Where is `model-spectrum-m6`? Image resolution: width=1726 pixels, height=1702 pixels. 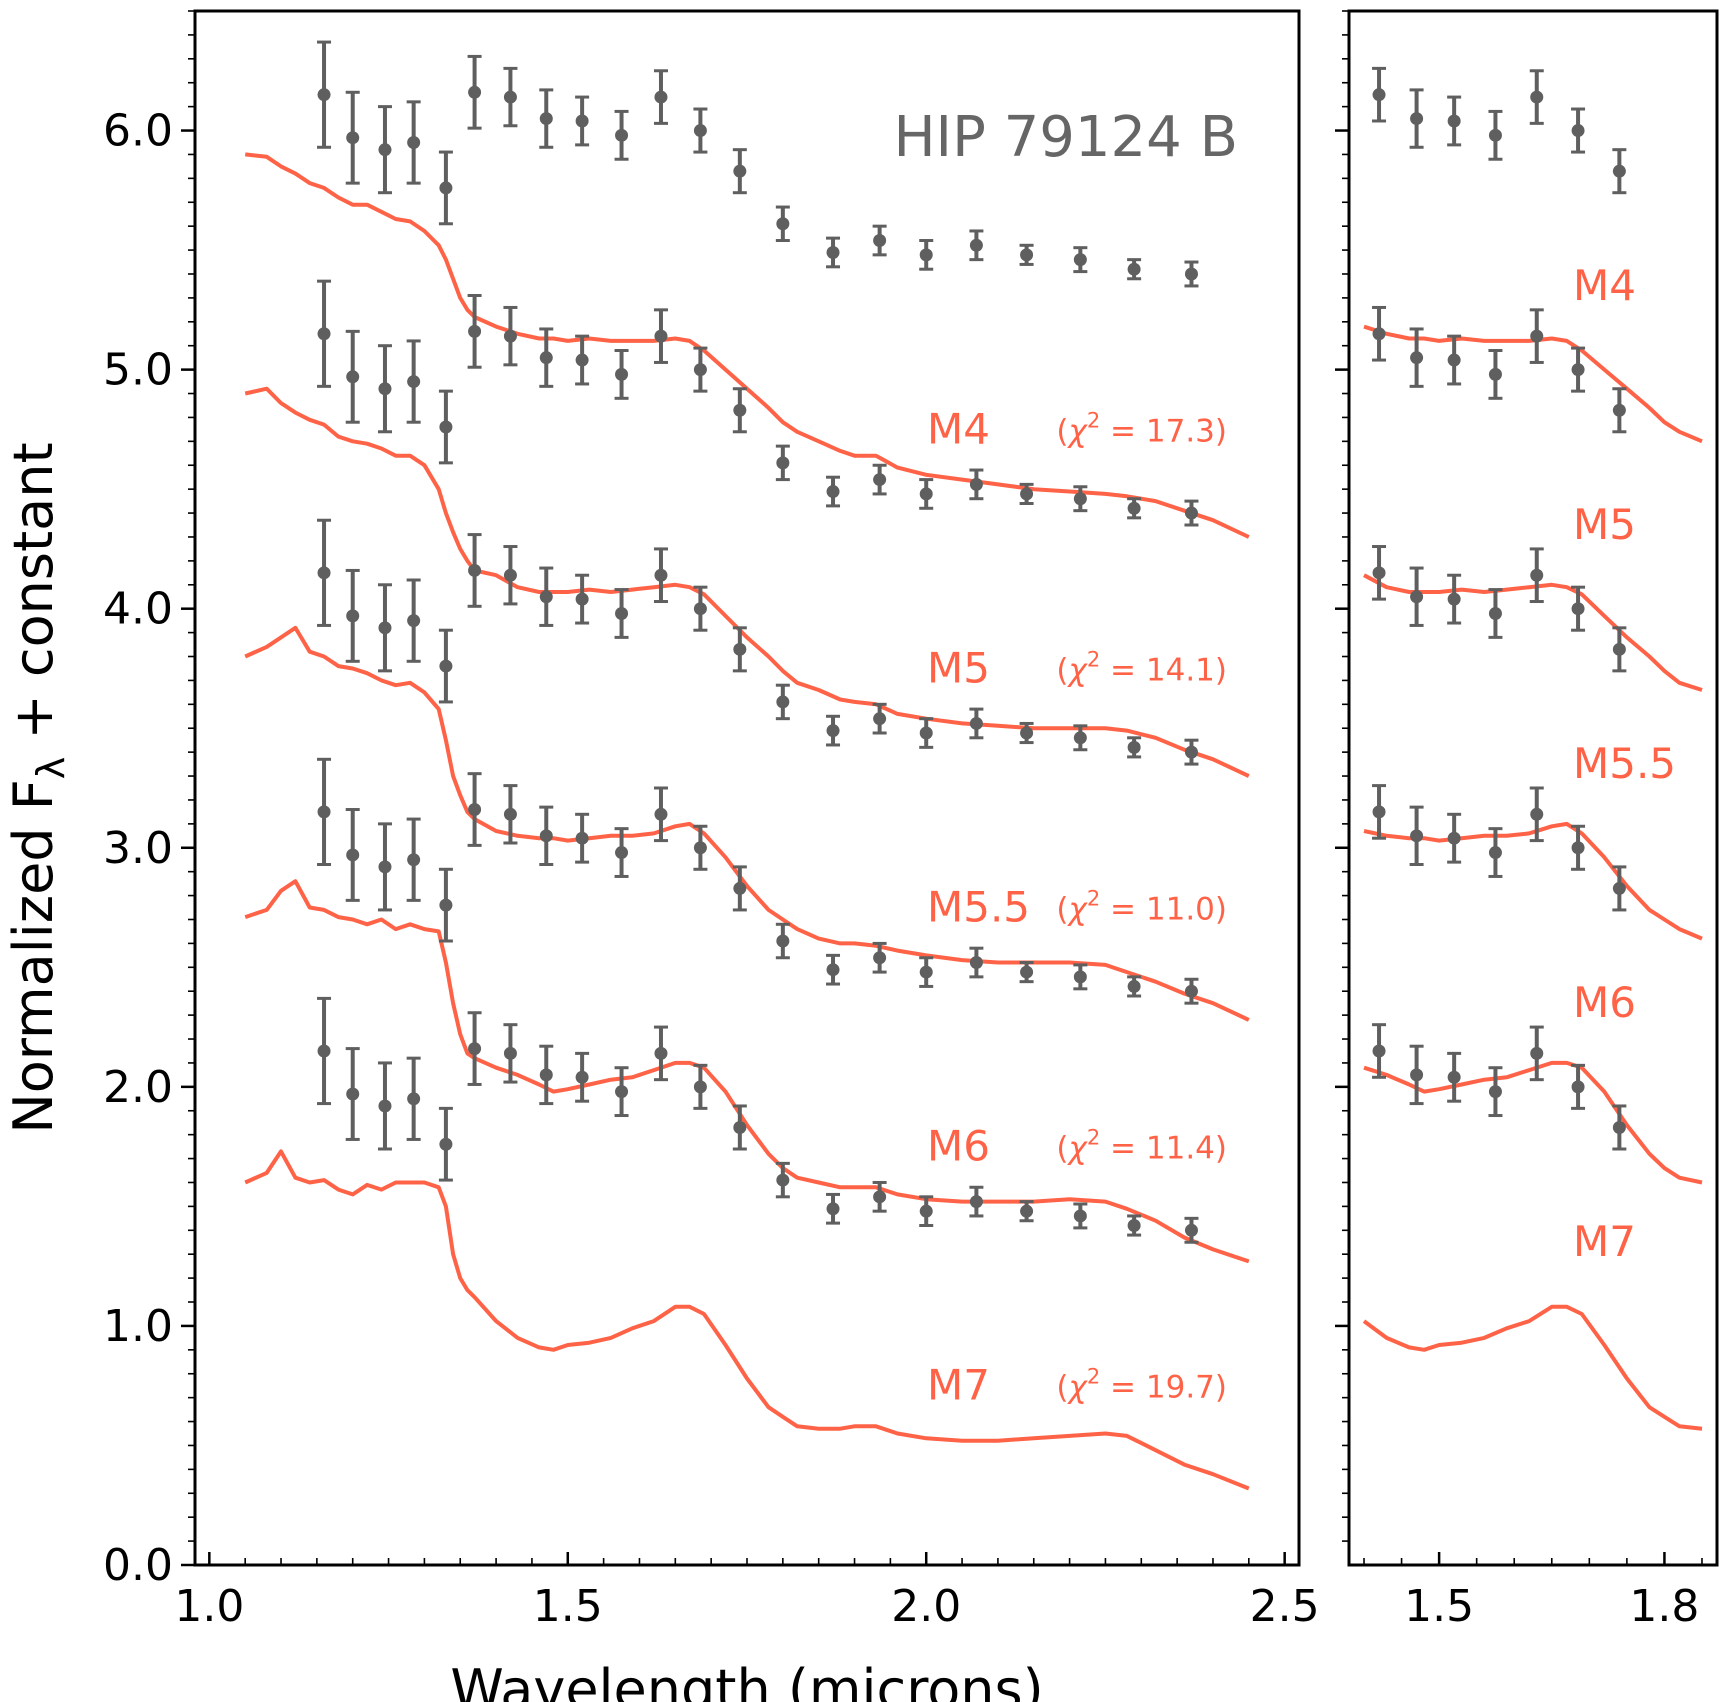 model-spectrum-m6 is located at coordinates (1533, 1122).